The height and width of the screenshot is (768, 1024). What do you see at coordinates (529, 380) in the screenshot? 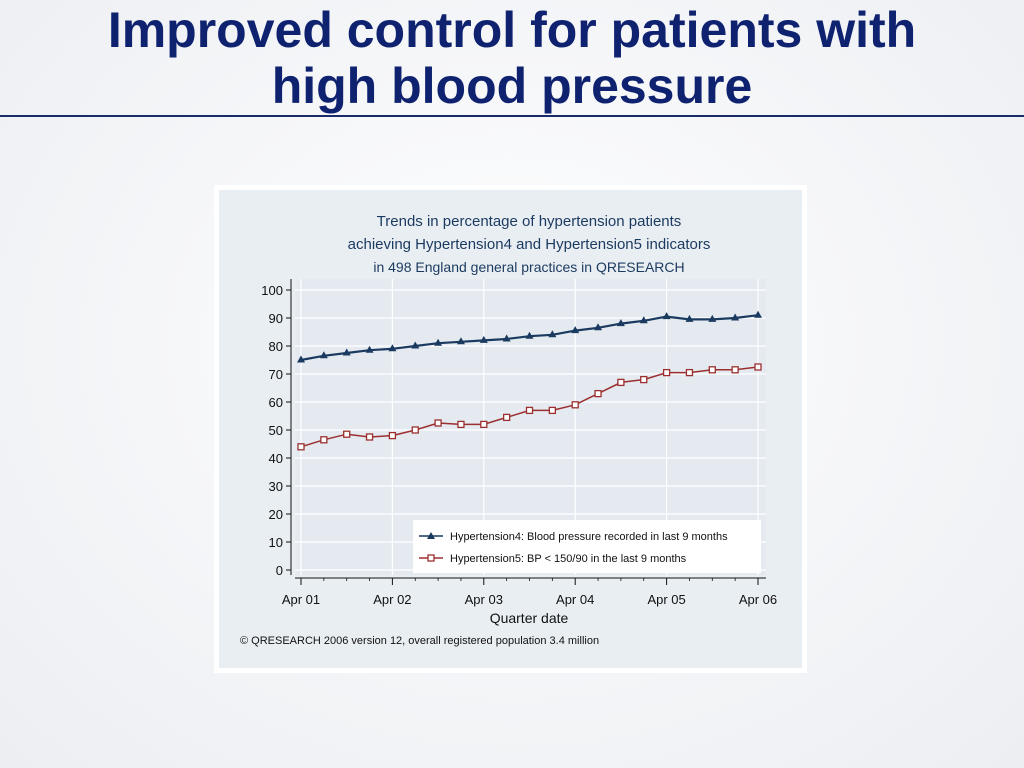
I see `series-layer` at bounding box center [529, 380].